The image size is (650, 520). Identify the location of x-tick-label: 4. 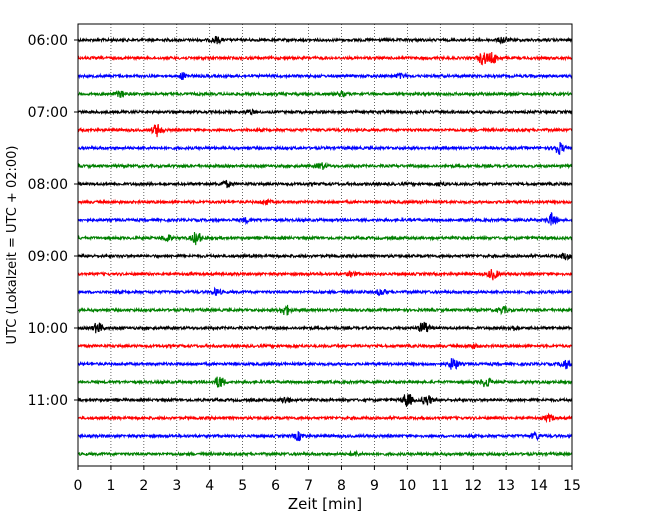
(209, 486).